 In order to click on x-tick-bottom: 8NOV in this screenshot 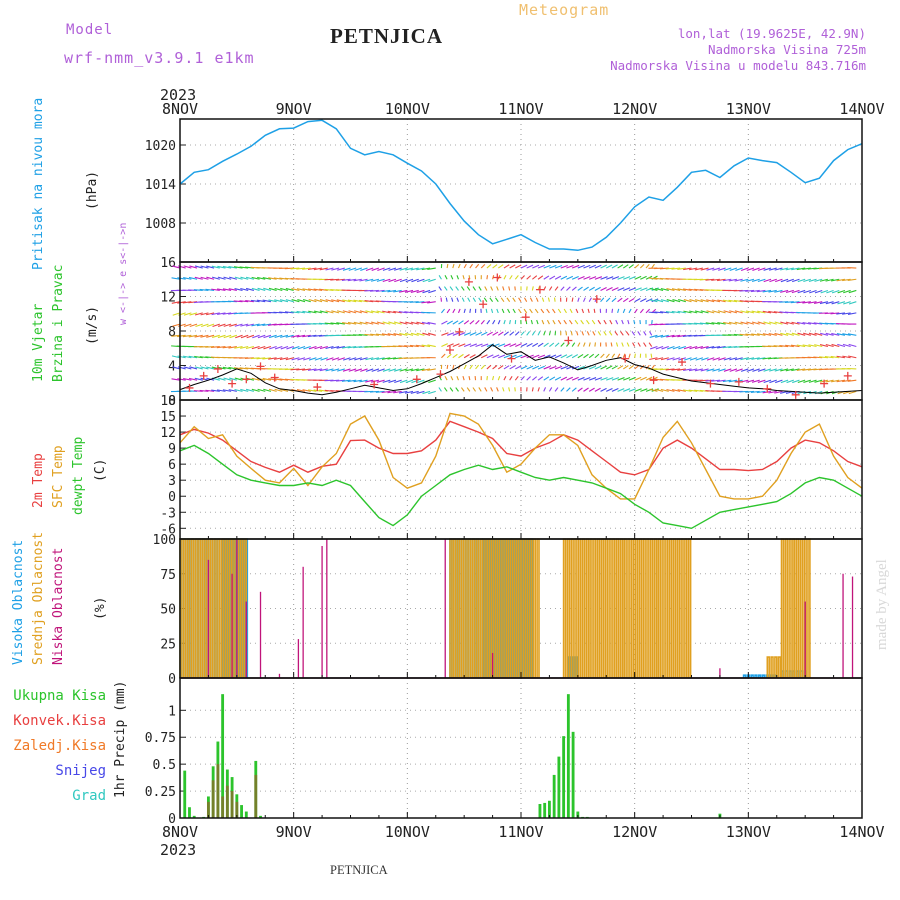, I will do `click(180, 832)`.